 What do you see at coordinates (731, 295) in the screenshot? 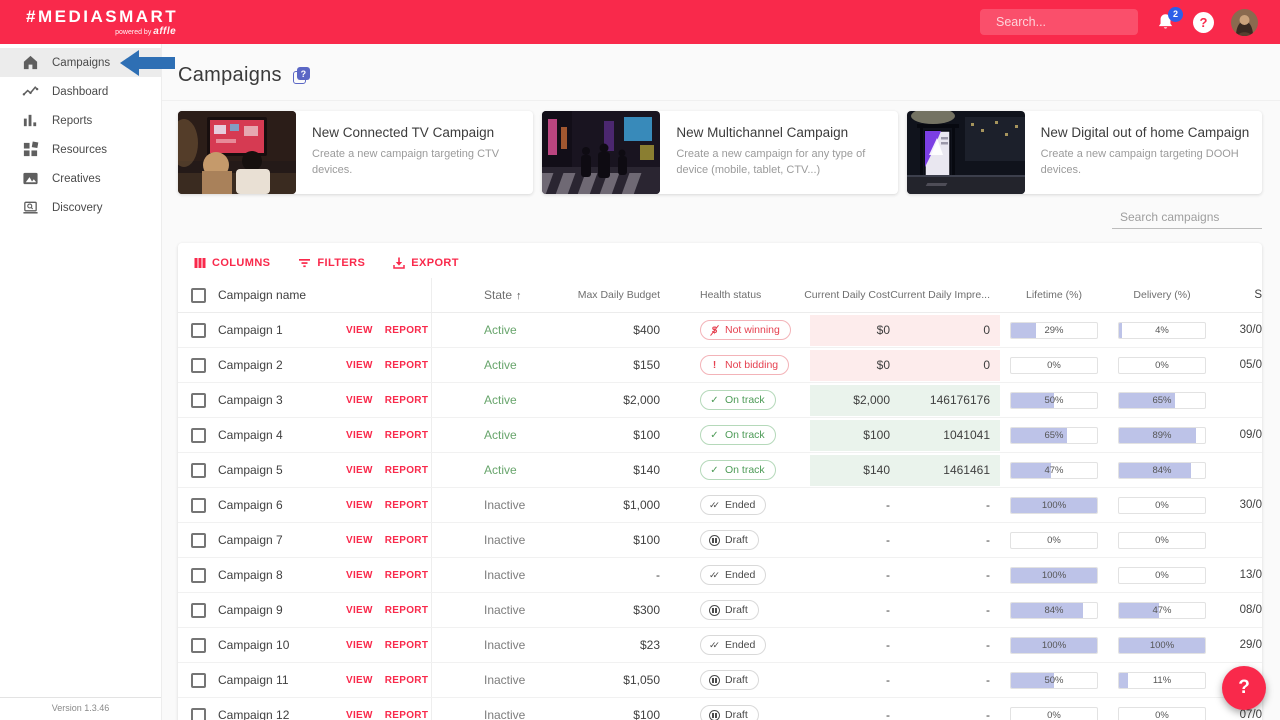
I see `header-health-status: Health status` at bounding box center [731, 295].